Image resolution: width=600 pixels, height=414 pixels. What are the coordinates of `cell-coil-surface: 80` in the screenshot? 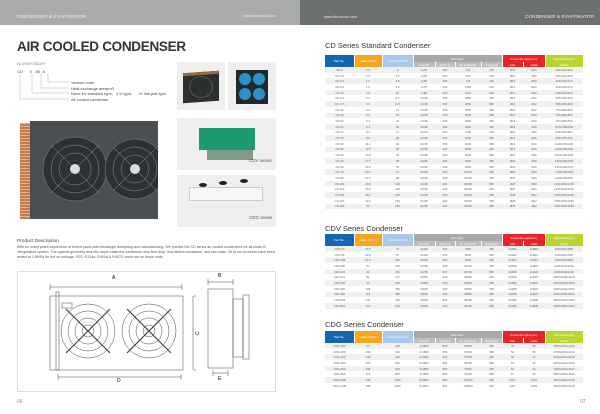 It's located at (397, 177).